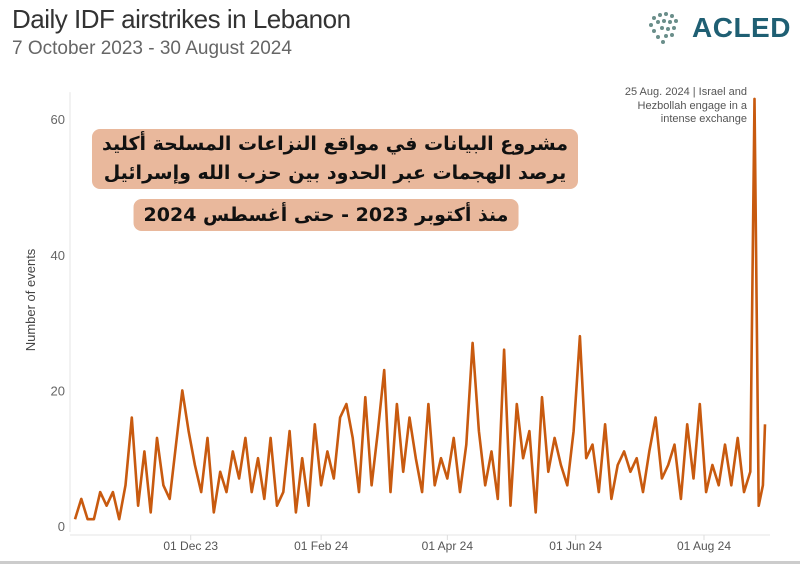  Describe the element at coordinates (663, 28) in the screenshot. I see `globe-dots-icon` at that location.